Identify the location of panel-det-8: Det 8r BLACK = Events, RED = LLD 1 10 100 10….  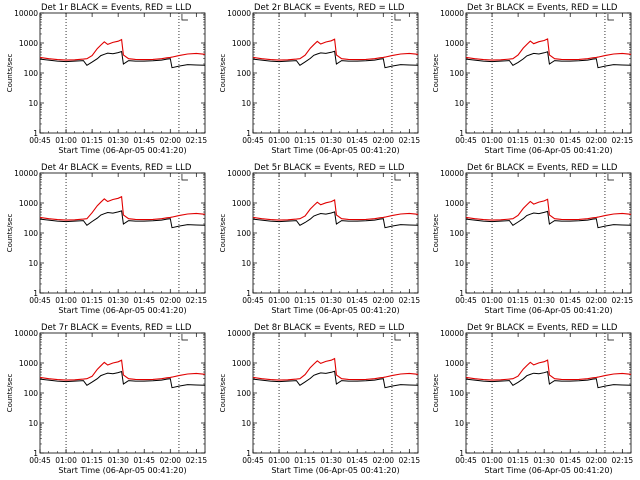
(319, 399).